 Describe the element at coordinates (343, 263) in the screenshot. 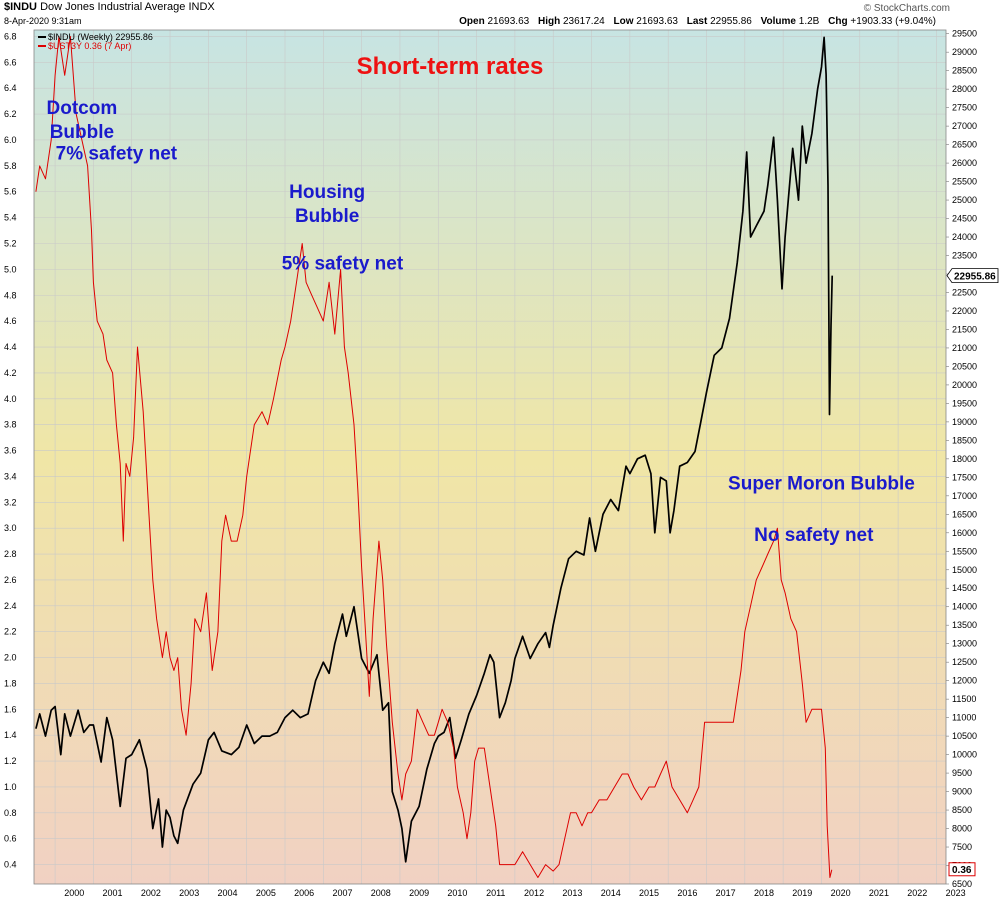

I see `annotation-text: 5% safety net` at that location.